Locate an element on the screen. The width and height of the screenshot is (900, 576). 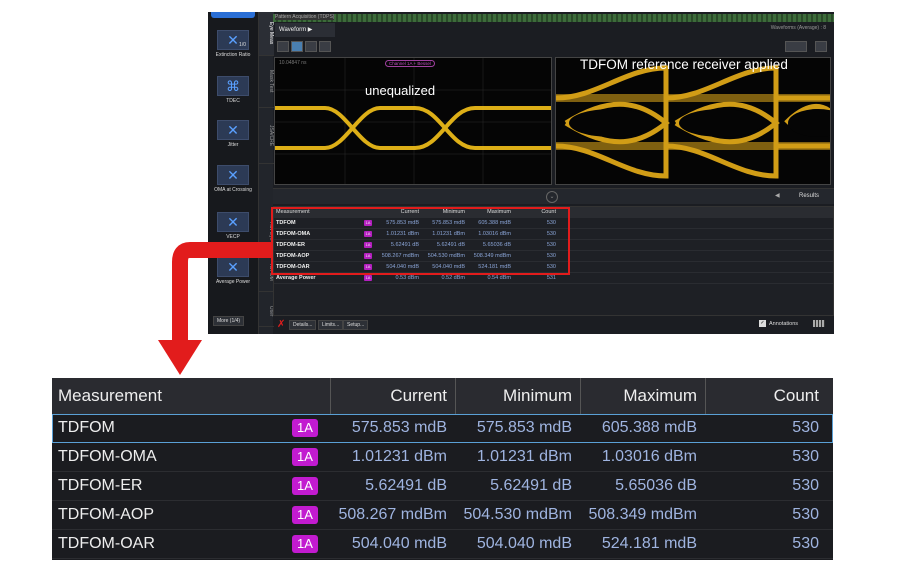
play-icon: ▶ is located at coordinates (310, 30).